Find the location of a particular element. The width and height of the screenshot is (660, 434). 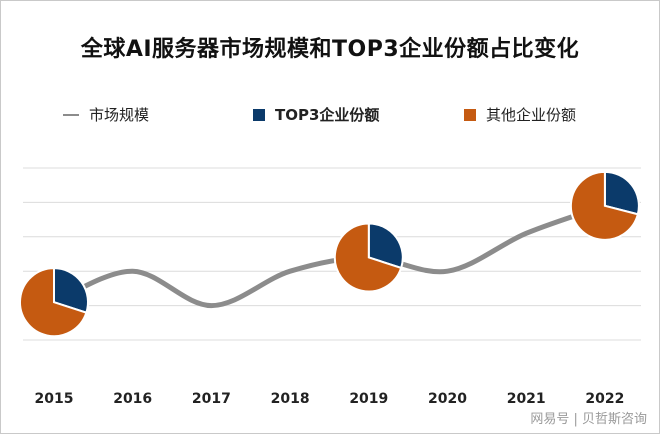

legend-label: 其他企业份额 is located at coordinates (531, 115).